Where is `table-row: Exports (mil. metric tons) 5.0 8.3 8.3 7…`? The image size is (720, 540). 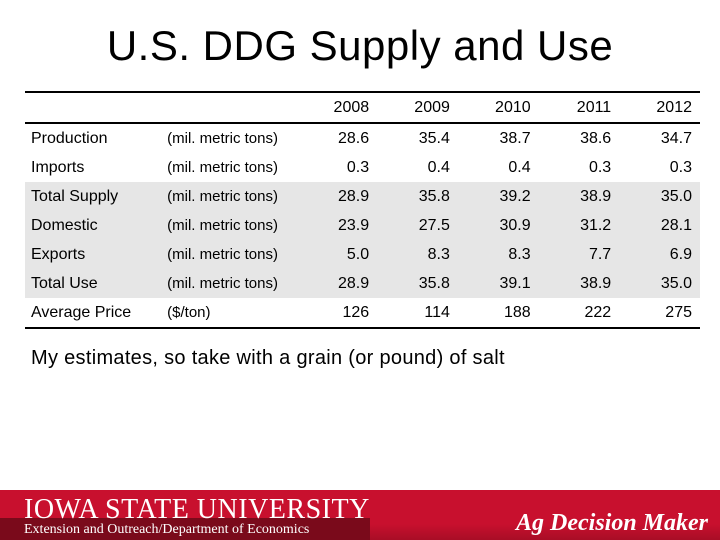
table-row: Exports (mil. metric tons) 5.0 8.3 8.3 7… is located at coordinates (362, 254).